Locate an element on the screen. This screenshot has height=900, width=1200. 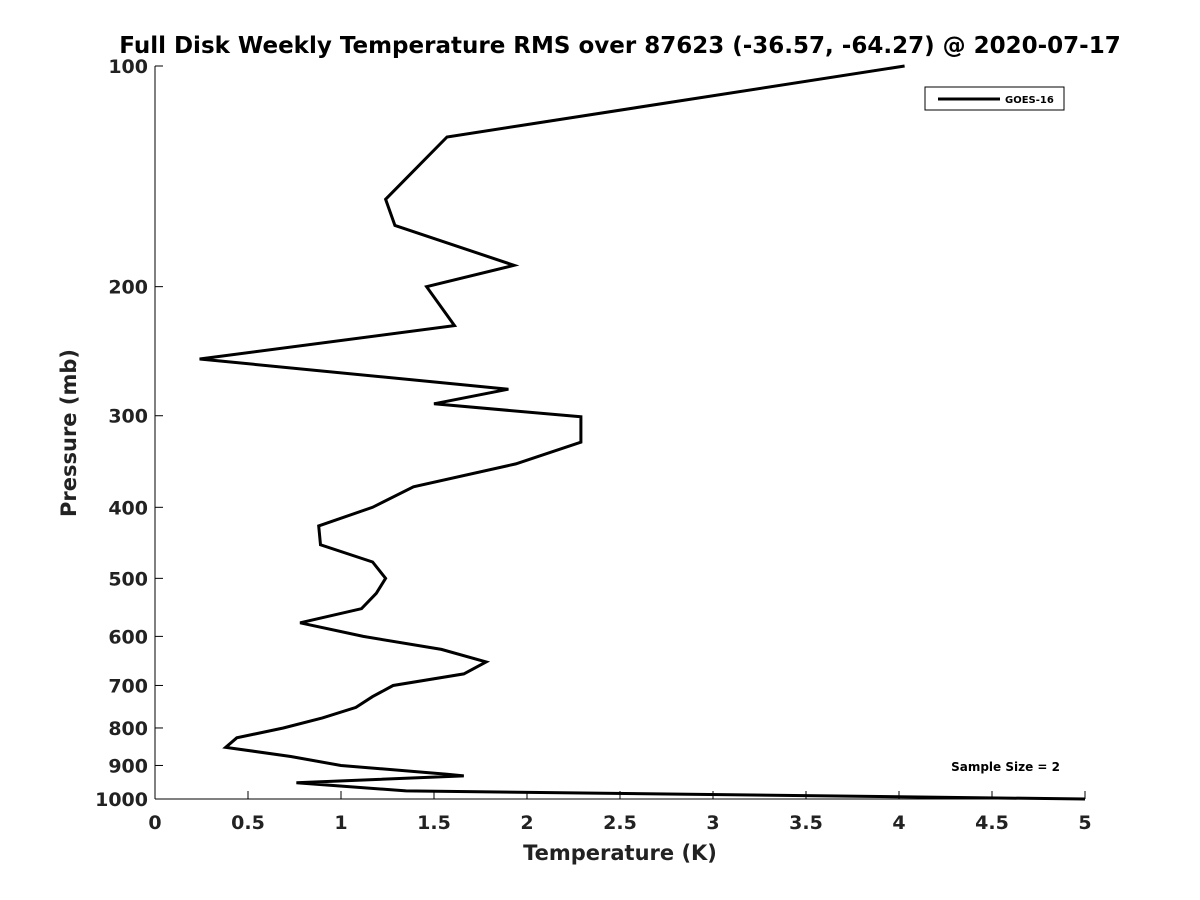
y-tick-label: 700 is located at coordinates (128, 686).